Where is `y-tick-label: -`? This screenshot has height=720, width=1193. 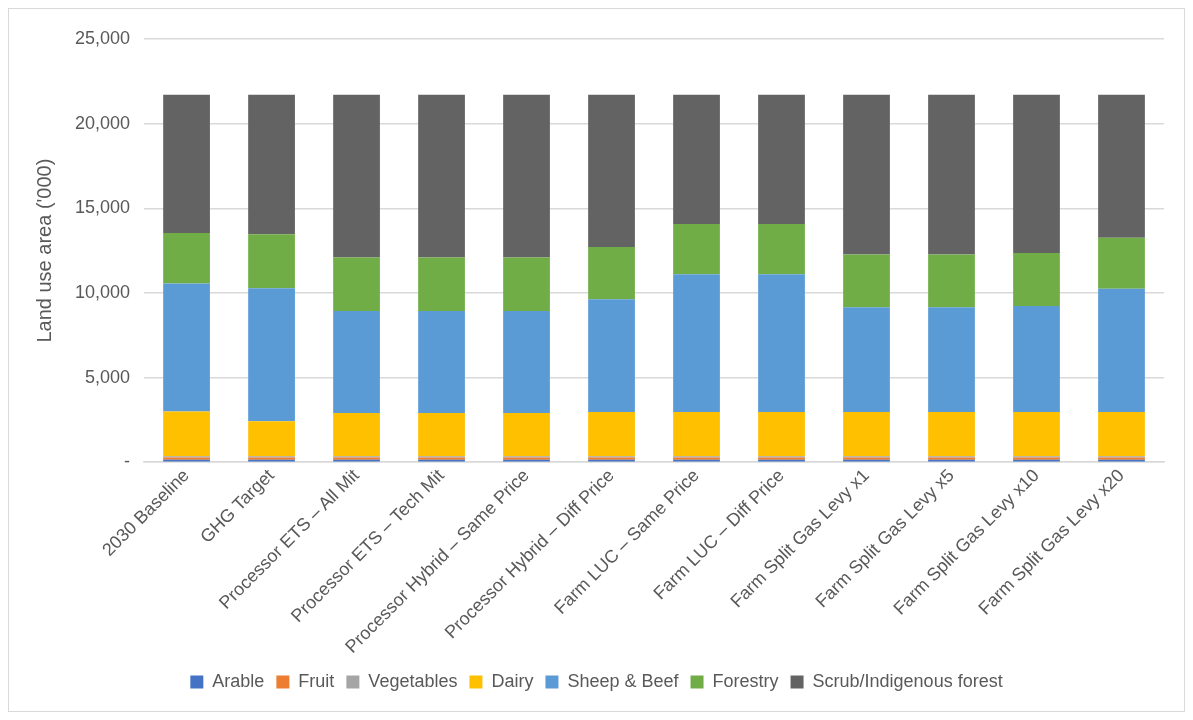 y-tick-label: - is located at coordinates (127, 461).